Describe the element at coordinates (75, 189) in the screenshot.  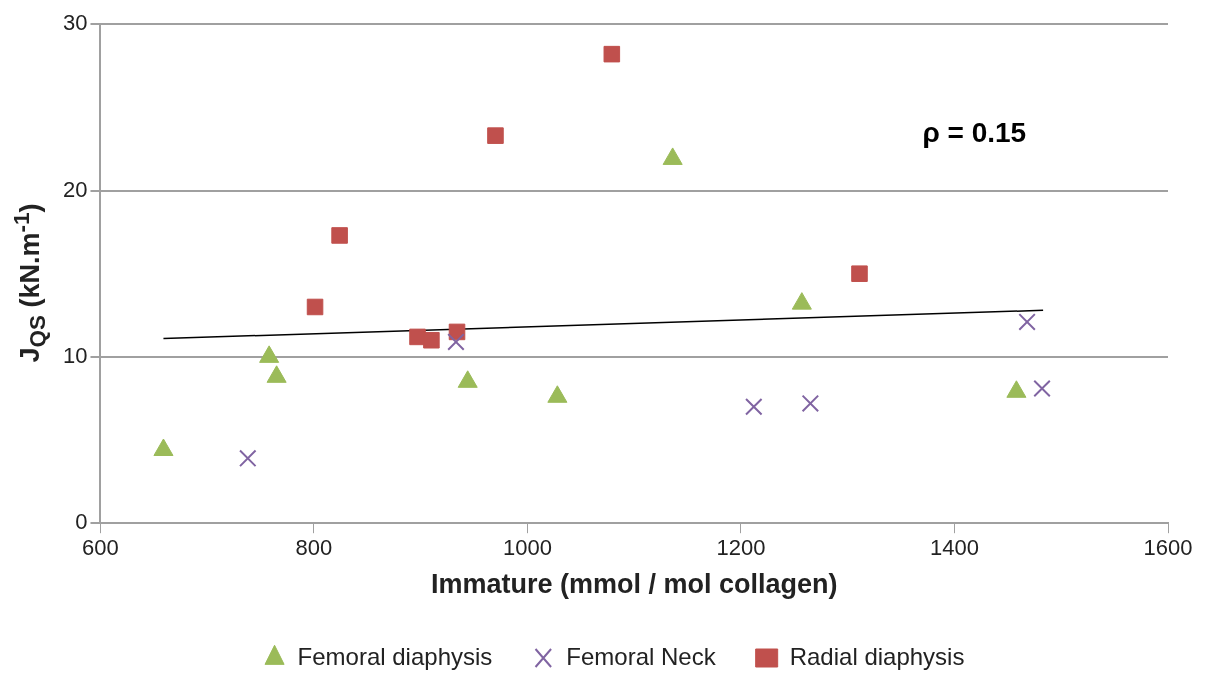
I see `y-tick-label: 20` at that location.